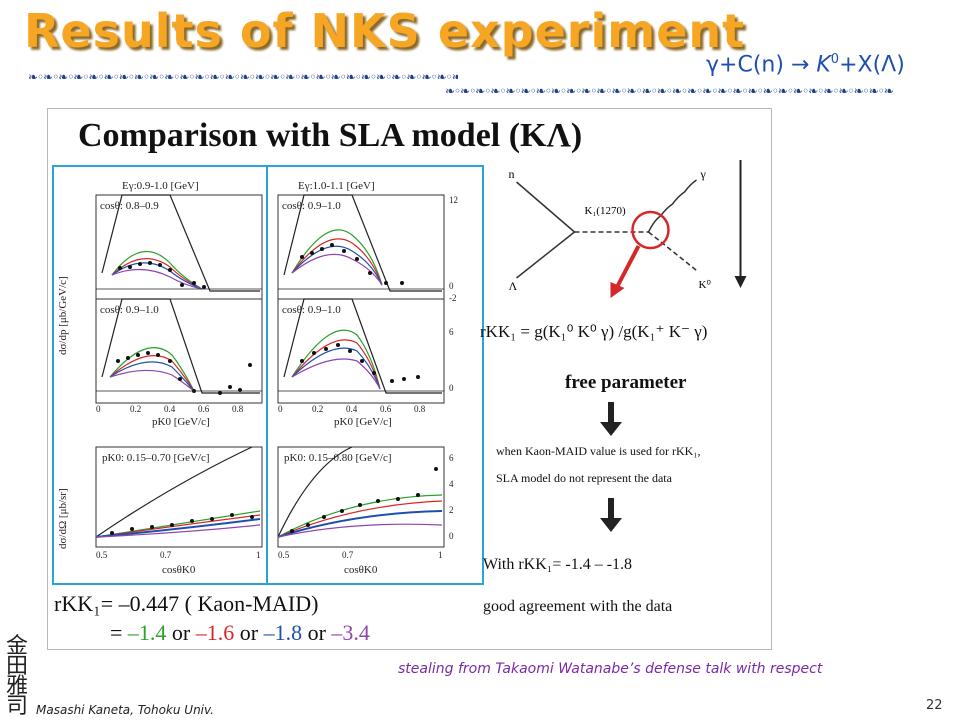 This screenshot has height=720, width=960. Describe the element at coordinates (352, 409) in the screenshot. I see `p-tick-right-4: 0.4` at that location.